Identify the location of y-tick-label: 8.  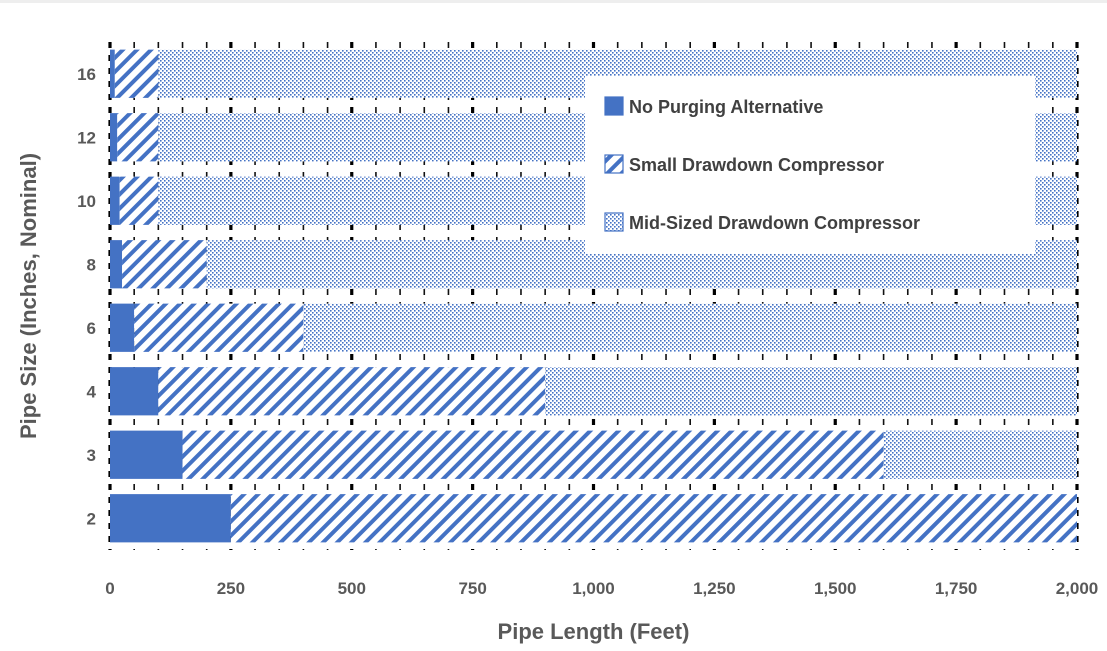
(91, 264).